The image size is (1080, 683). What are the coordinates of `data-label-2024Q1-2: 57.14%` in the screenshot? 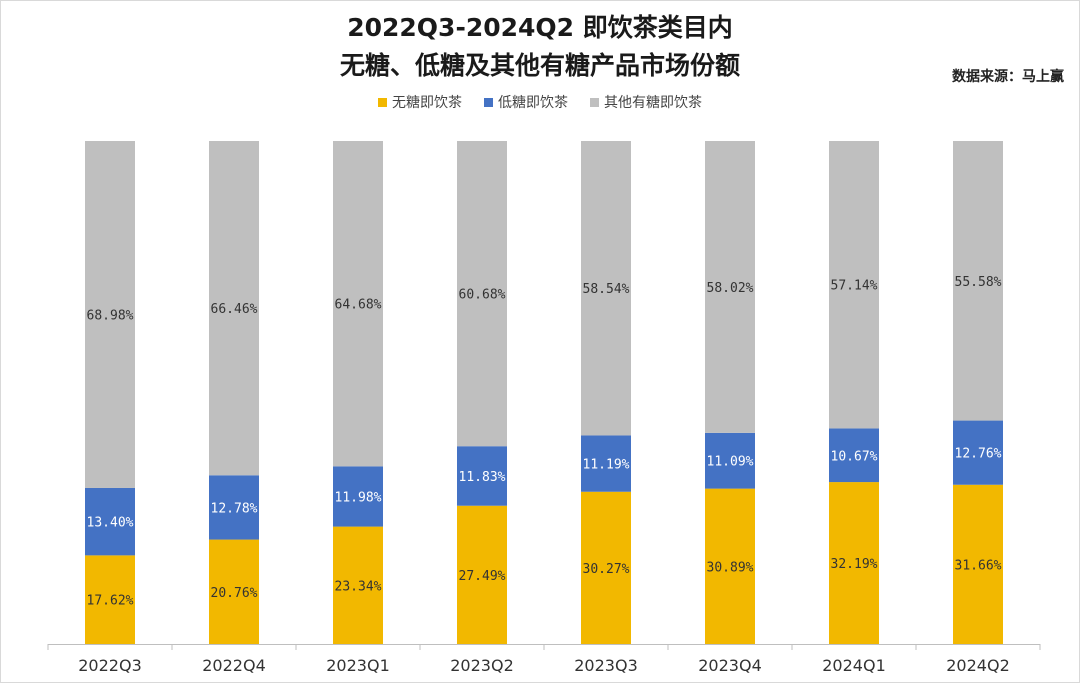 It's located at (854, 286).